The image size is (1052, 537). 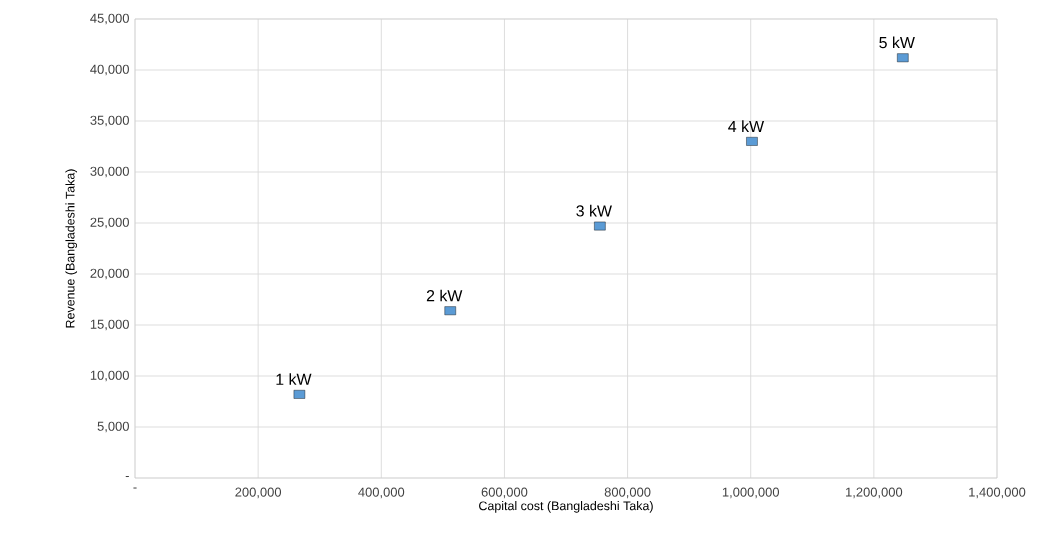 What do you see at coordinates (566, 507) in the screenshot?
I see `x-axis-title: Capital cost (Bangladeshi Taka)` at bounding box center [566, 507].